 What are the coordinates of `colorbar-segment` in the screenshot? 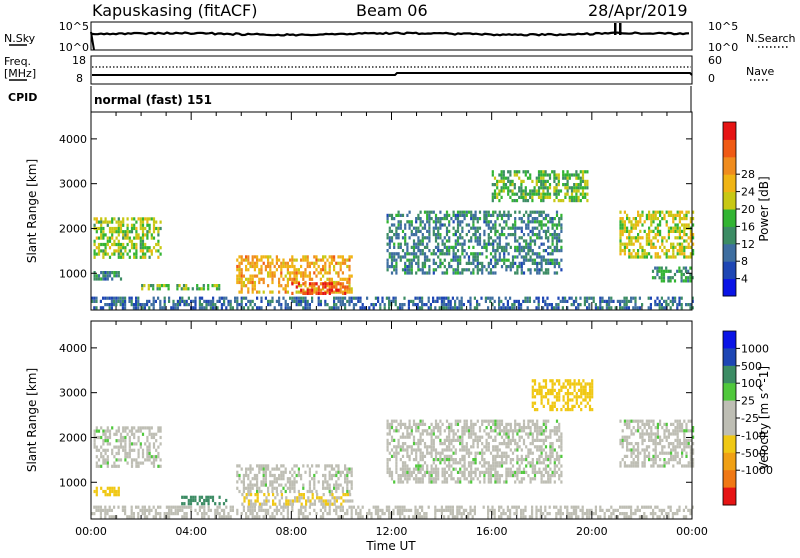 It's located at (729, 148).